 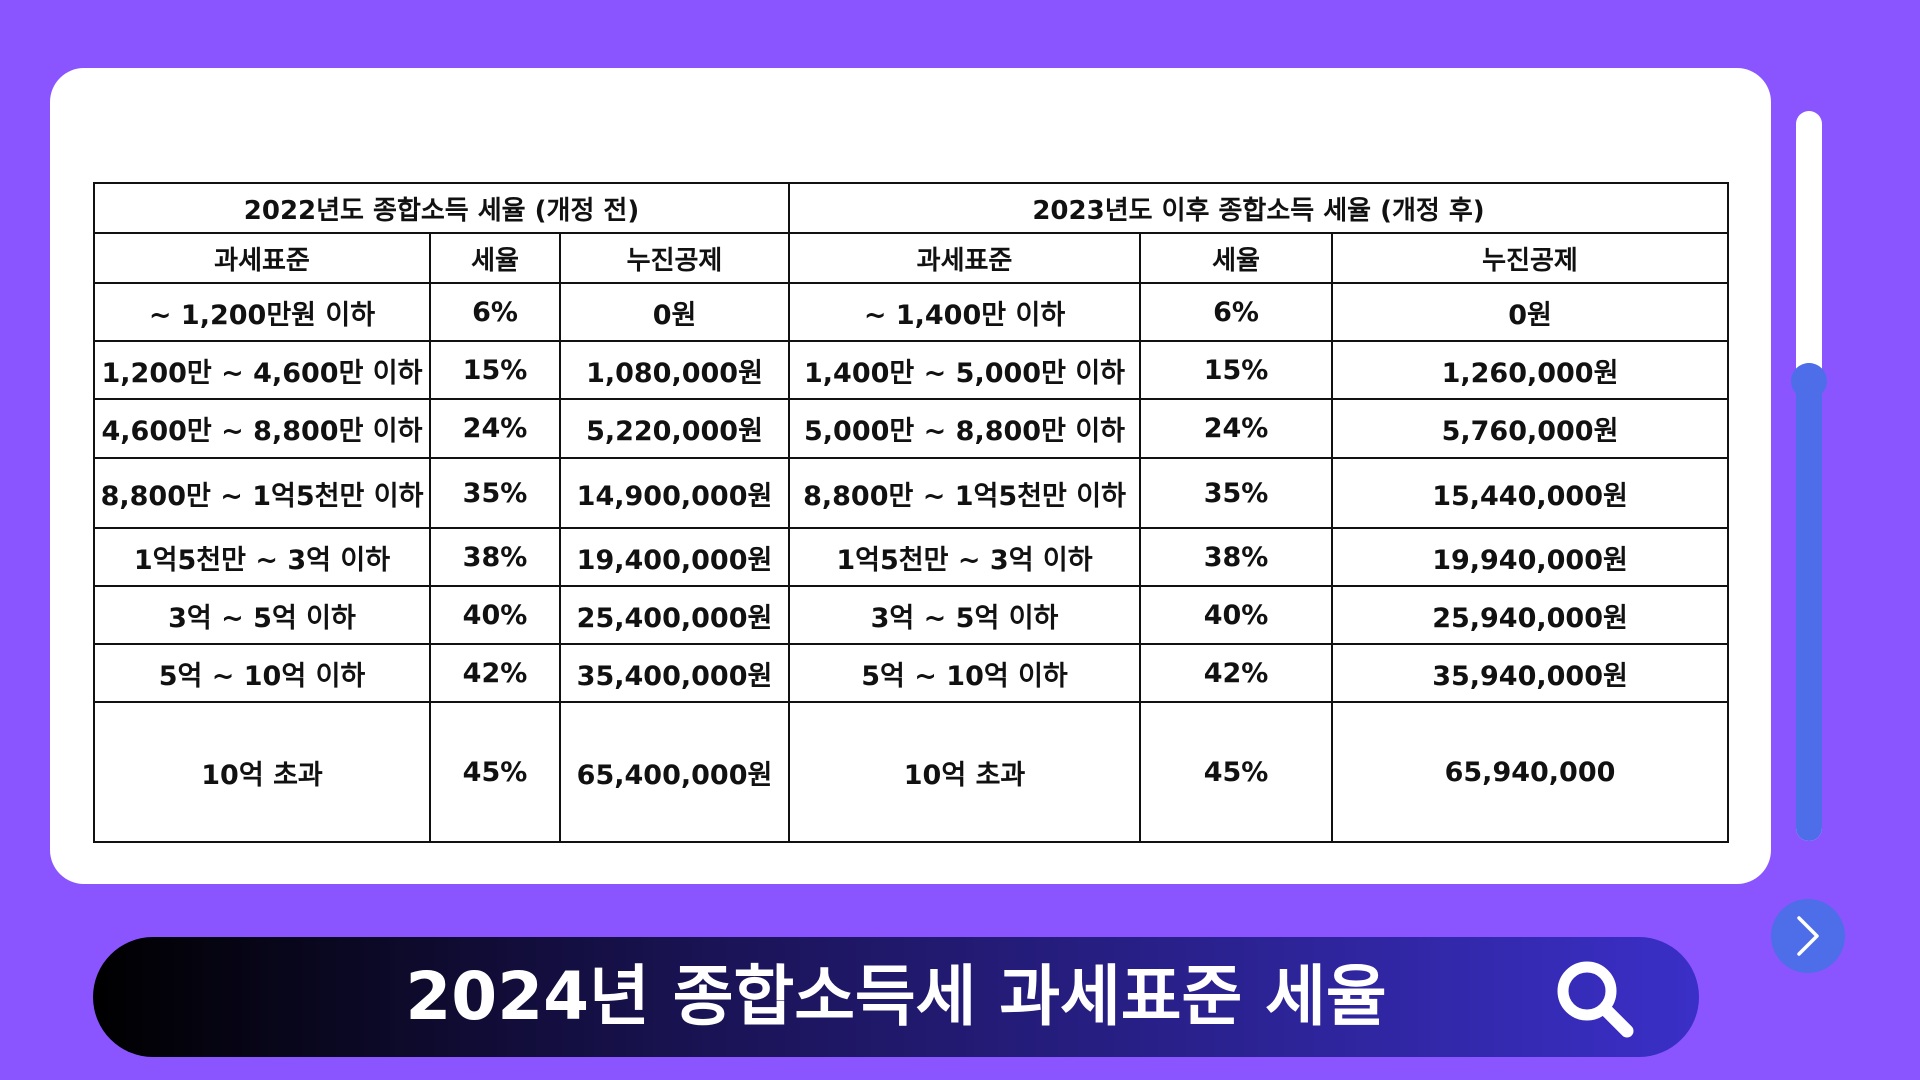 I want to click on chevron-right-icon, so click(x=1808, y=936).